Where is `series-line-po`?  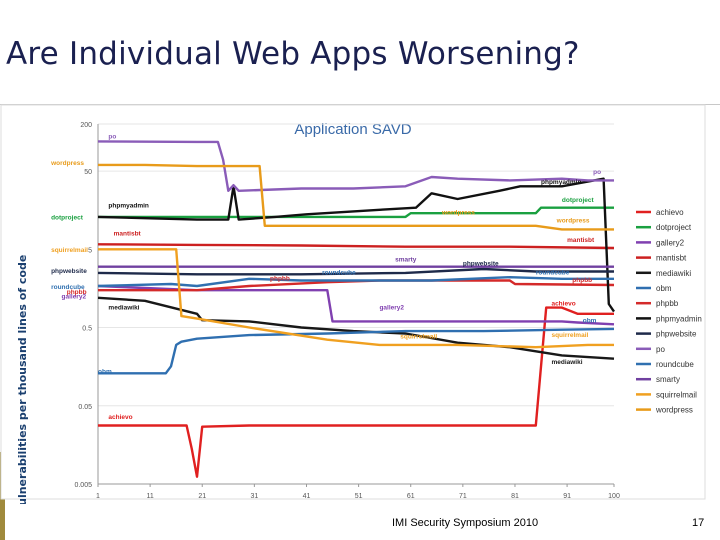
series-line-po is located at coordinates (355, 166).